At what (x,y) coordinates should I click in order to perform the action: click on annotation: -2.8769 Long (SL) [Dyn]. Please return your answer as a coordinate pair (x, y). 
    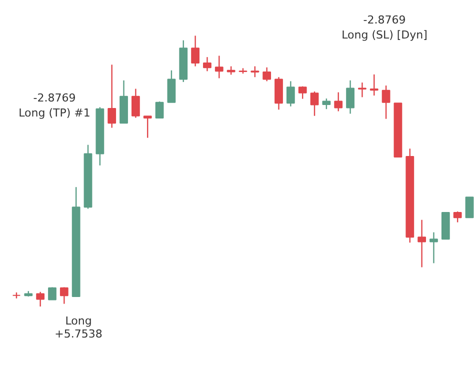
    Looking at the image, I should click on (385, 28).